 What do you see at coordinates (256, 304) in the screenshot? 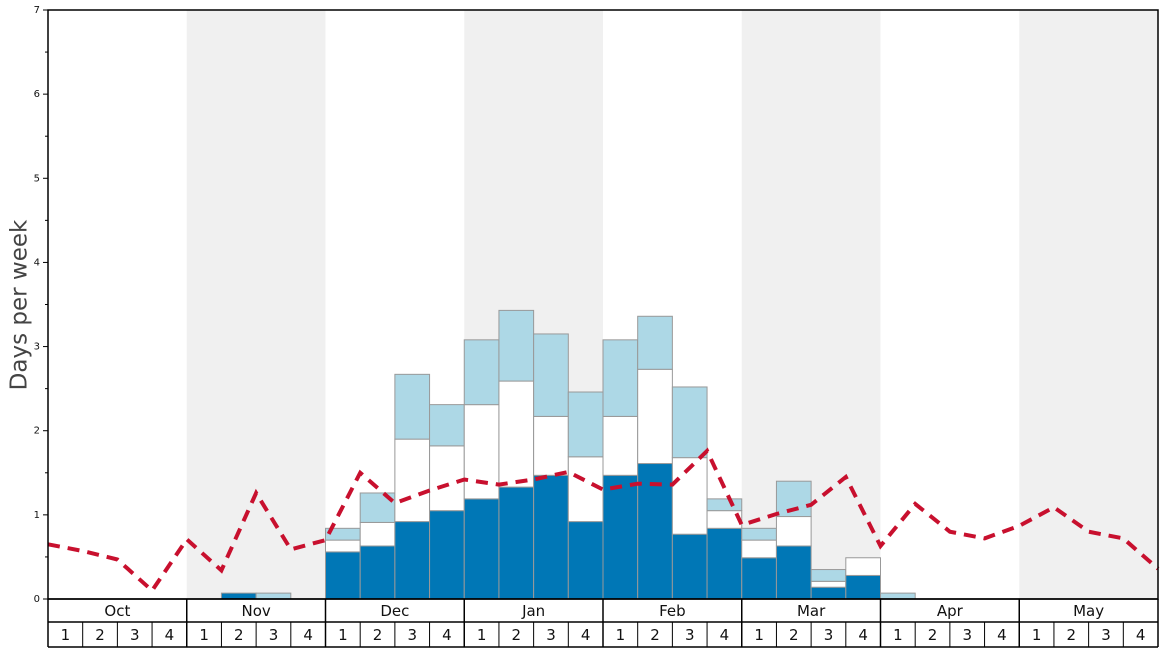
I see `month-band-nov` at bounding box center [256, 304].